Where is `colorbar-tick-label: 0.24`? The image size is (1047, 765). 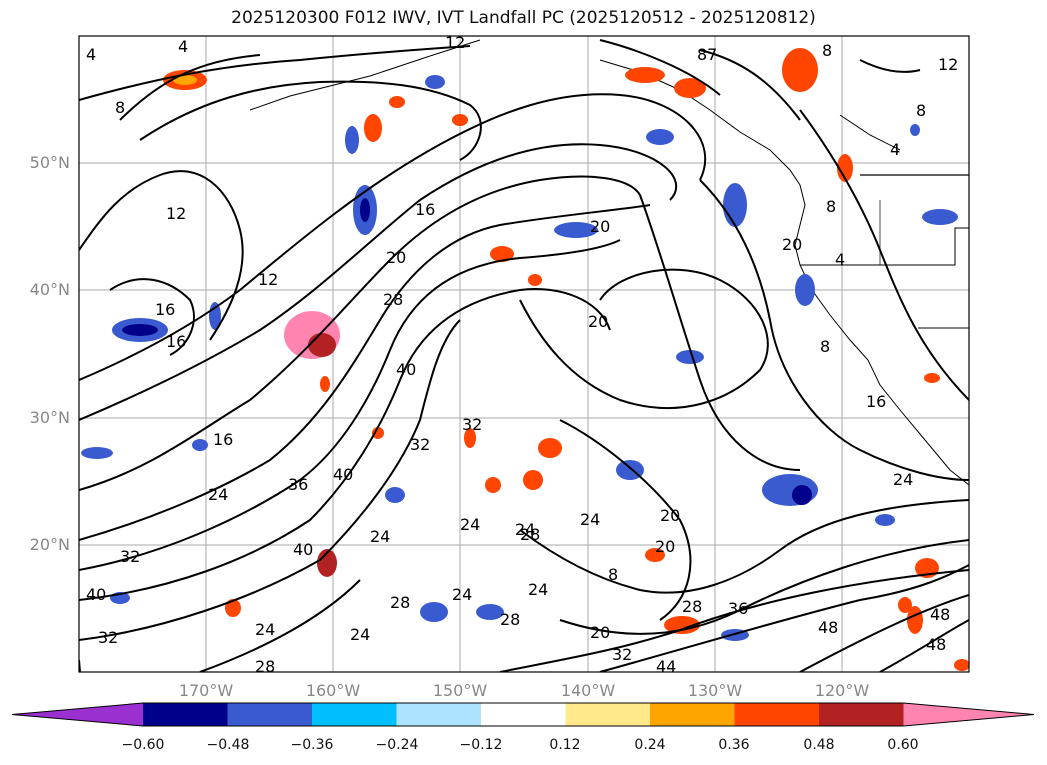
colorbar-tick-label: 0.24 is located at coordinates (650, 745).